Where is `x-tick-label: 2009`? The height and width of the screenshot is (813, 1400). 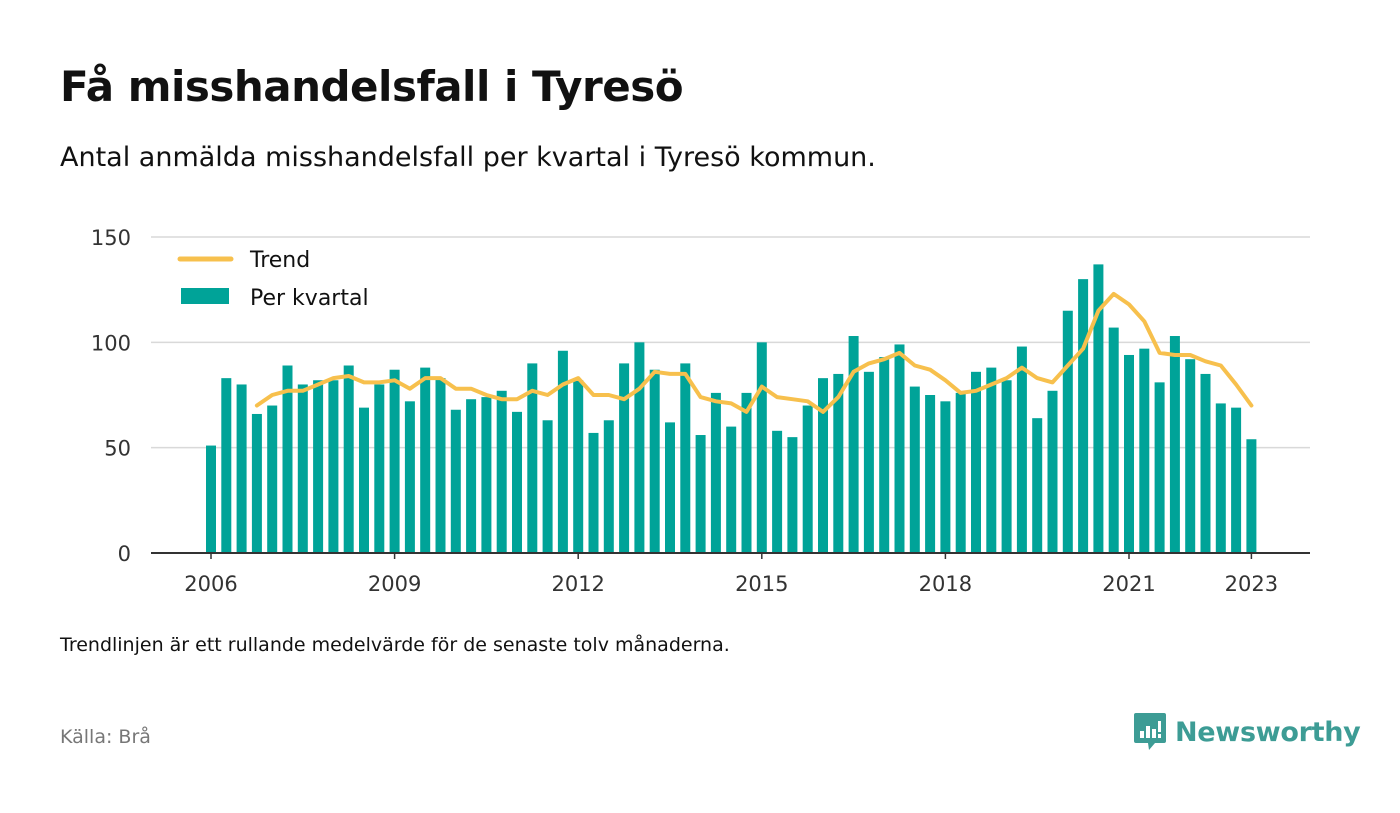
x-tick-label: 2009 is located at coordinates (394, 584).